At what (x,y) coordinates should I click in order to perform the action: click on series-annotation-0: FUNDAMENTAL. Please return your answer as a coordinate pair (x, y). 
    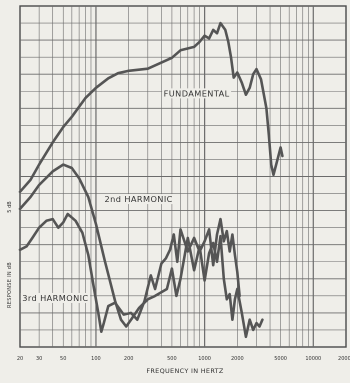
    Looking at the image, I should click on (197, 93).